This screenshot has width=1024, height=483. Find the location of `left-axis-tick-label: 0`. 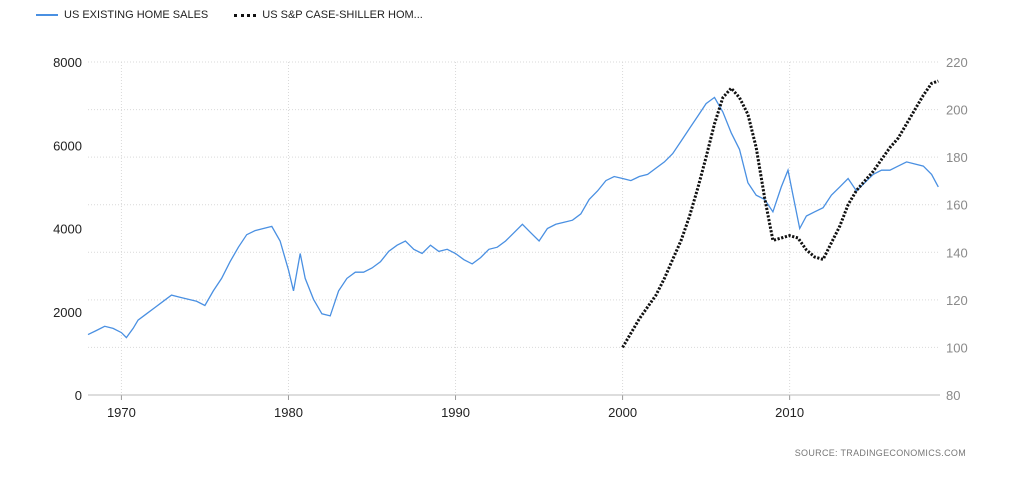

left-axis-tick-label: 0 is located at coordinates (78, 395).